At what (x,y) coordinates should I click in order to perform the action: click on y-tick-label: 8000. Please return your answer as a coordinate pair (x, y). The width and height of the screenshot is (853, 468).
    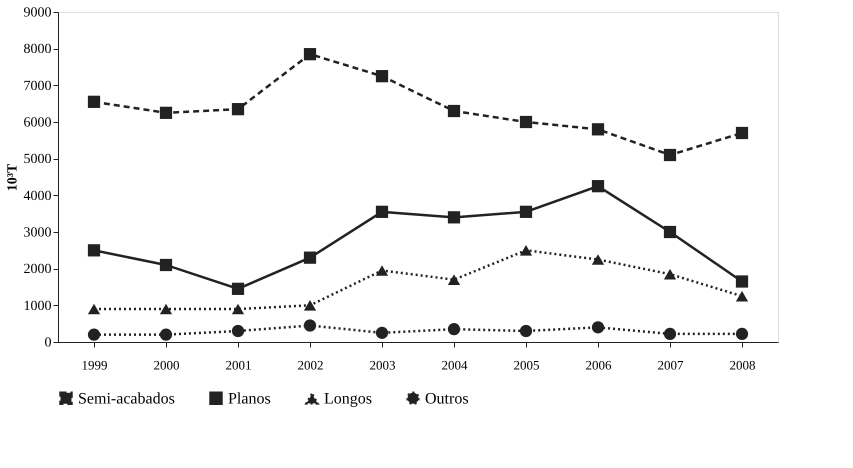
    Looking at the image, I should click on (38, 50).